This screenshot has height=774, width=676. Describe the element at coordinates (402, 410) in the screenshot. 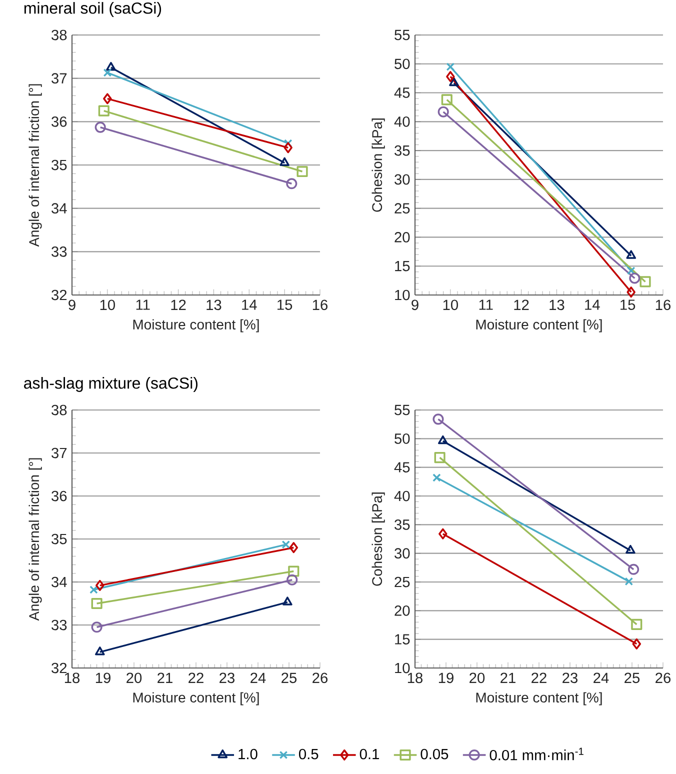

I see `y-tick-label: 55` at that location.